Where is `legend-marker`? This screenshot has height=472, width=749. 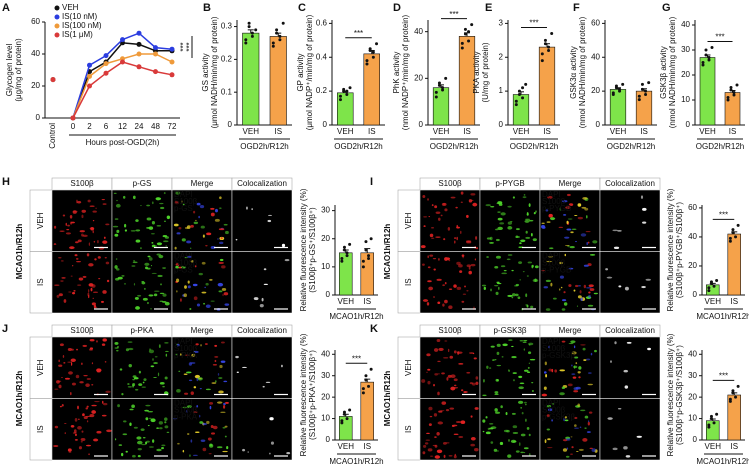 legend-marker is located at coordinates (57, 35).